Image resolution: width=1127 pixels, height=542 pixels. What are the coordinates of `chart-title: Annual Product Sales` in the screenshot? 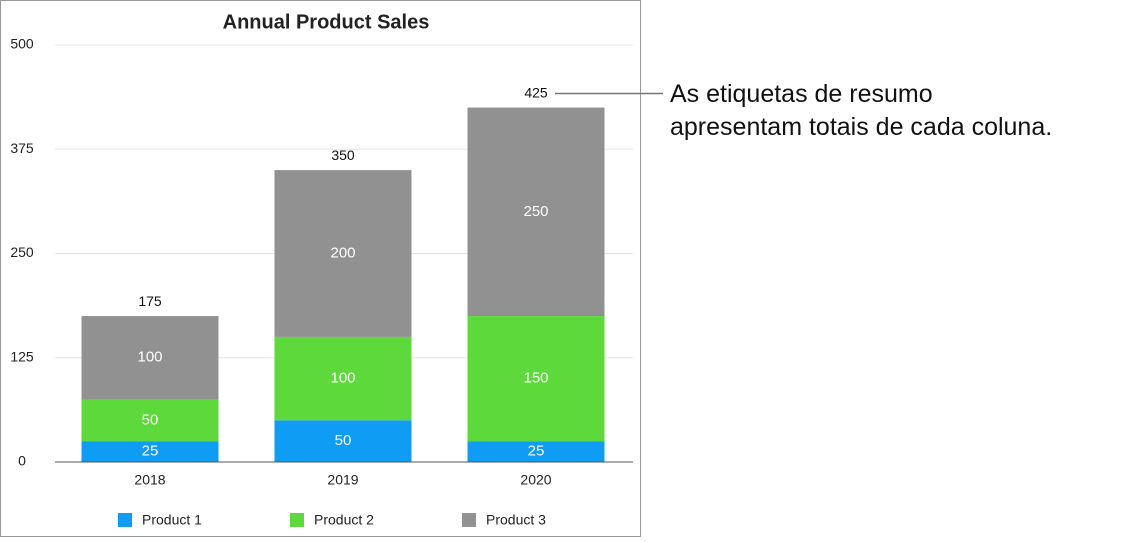 It's located at (326, 22).